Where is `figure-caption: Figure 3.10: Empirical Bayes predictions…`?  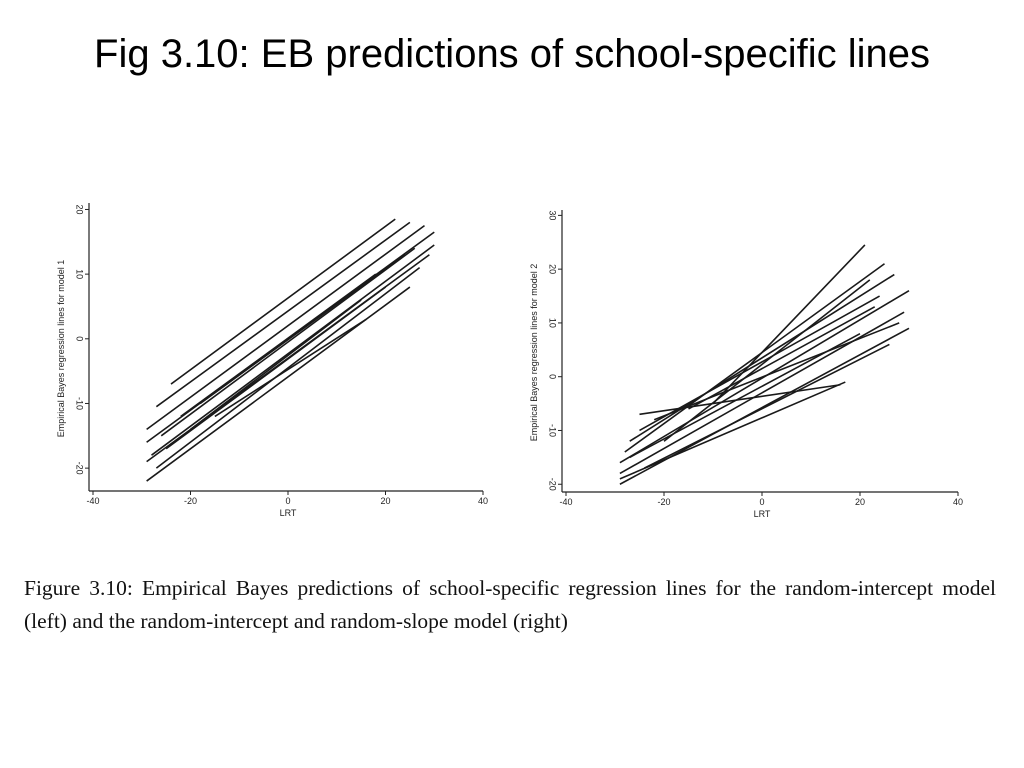
figure-caption: Figure 3.10: Empirical Bayes predictions… is located at coordinates (510, 604).